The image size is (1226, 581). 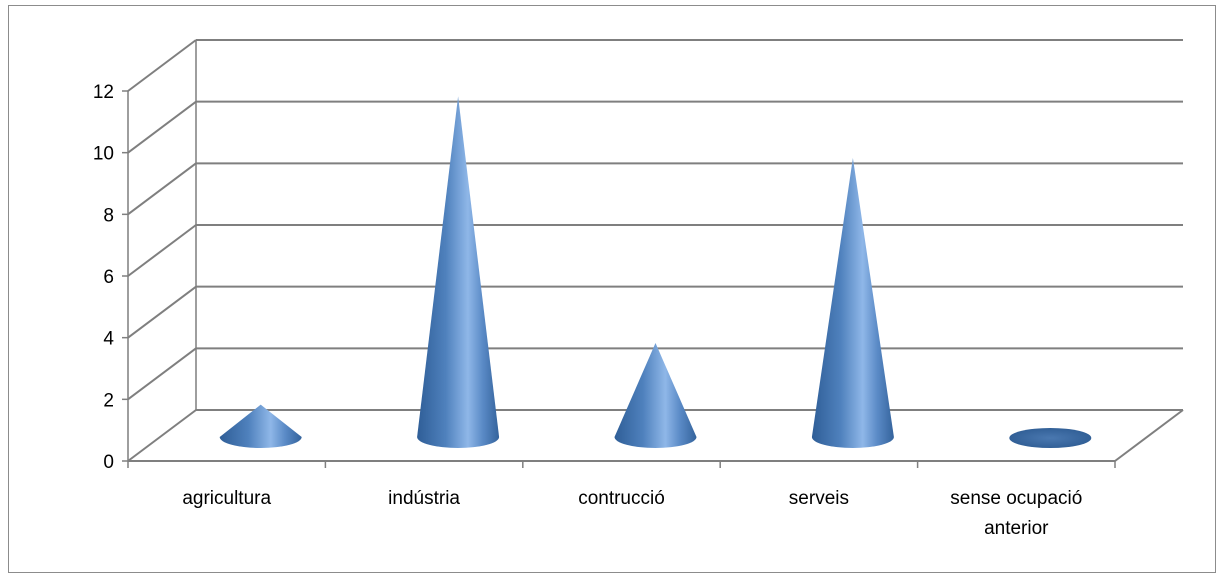 What do you see at coordinates (108, 339) in the screenshot?
I see `y-tick-label: 4` at bounding box center [108, 339].